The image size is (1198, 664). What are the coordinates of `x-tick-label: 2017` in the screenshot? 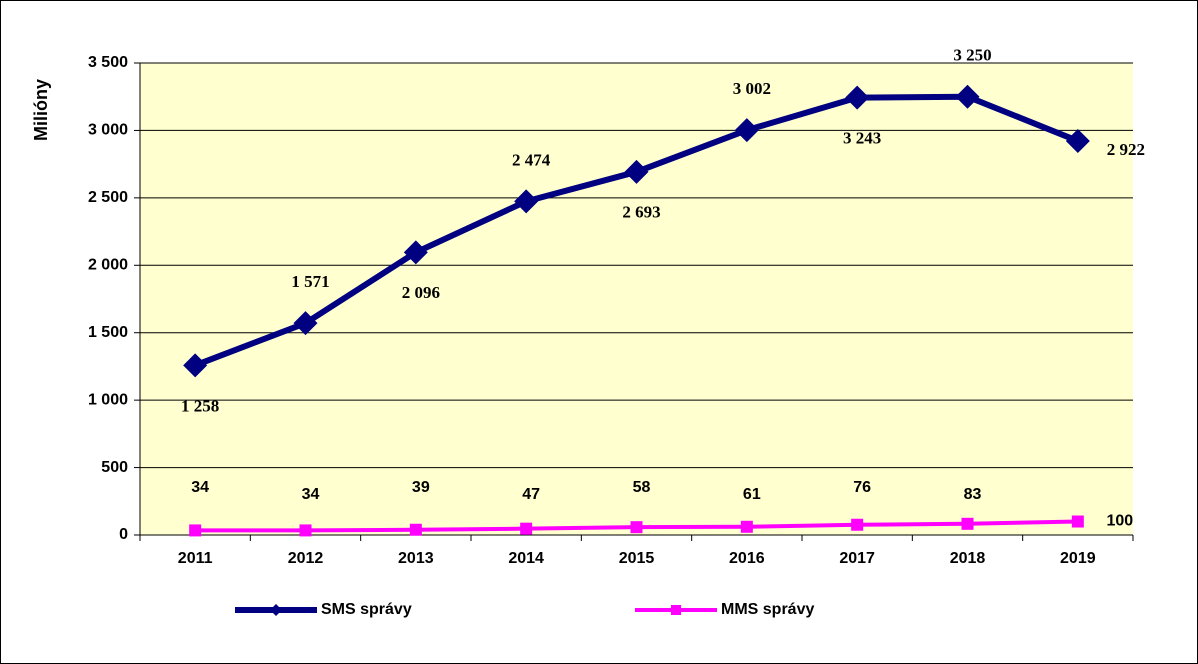 It's located at (857, 558).